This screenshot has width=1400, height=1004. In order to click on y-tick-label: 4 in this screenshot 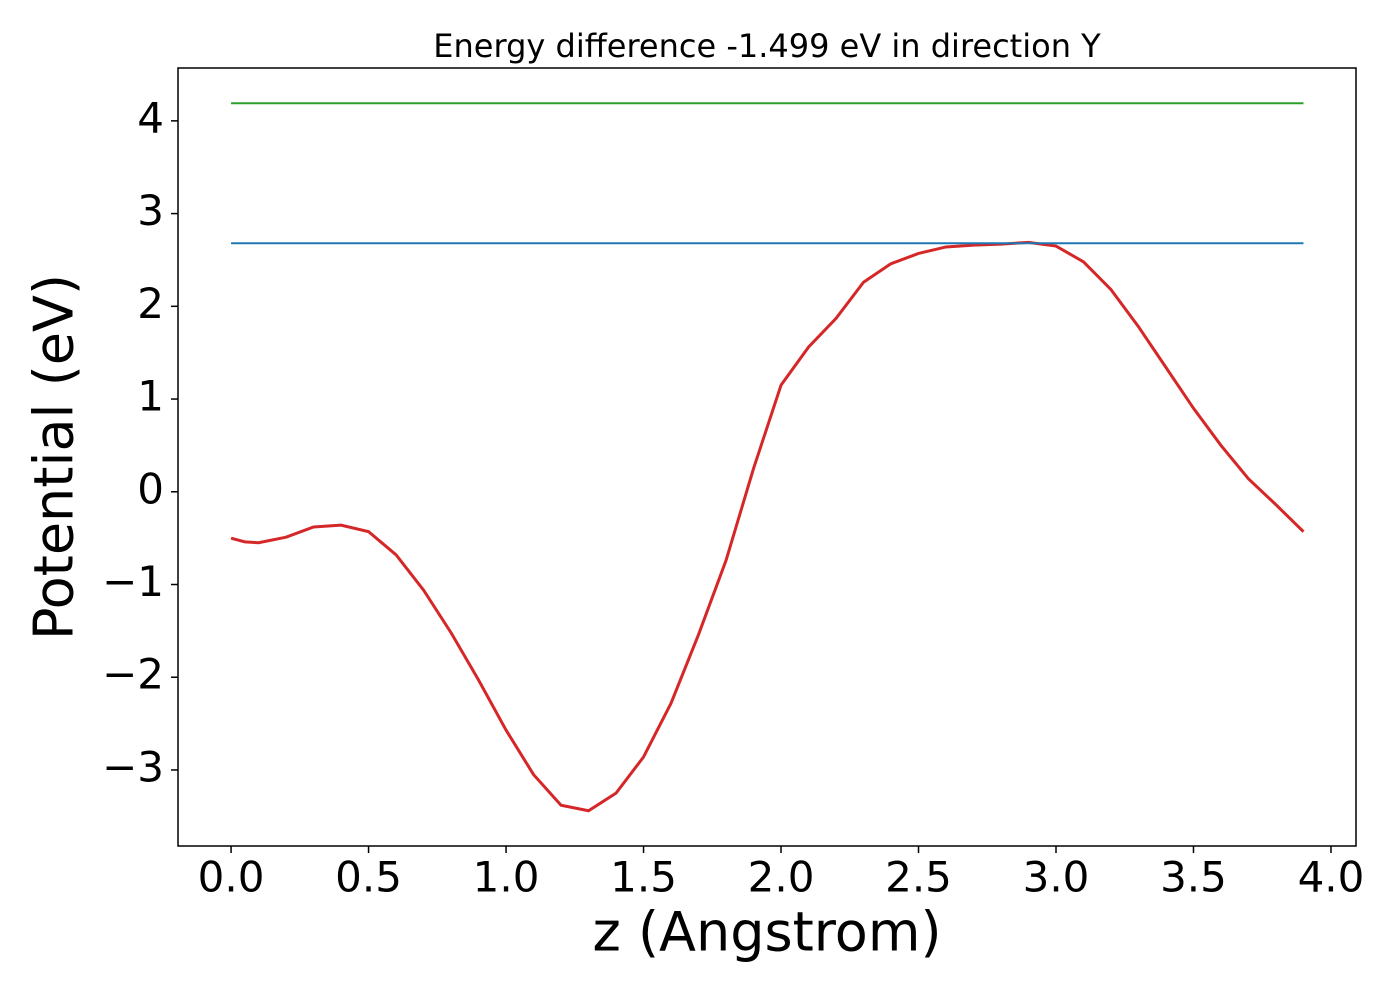, I will do `click(150, 117)`.